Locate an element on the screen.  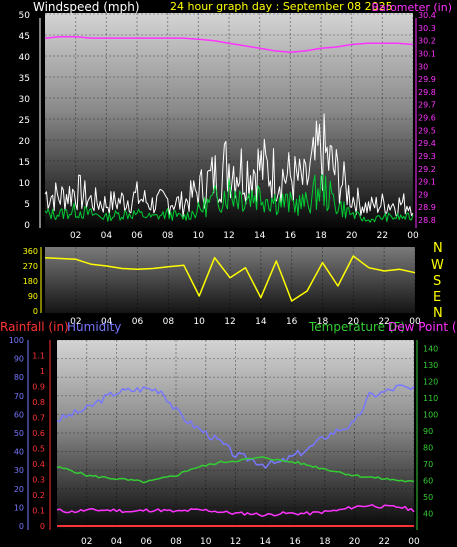
temperature-title: Temperature (F) is located at coordinates (356, 327).